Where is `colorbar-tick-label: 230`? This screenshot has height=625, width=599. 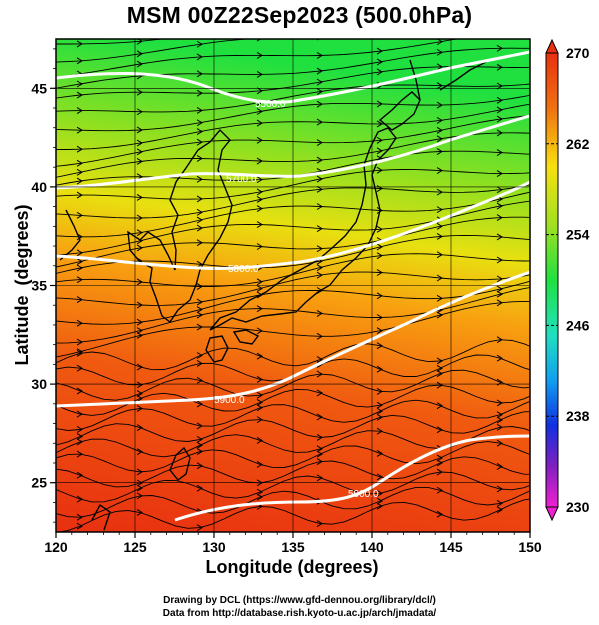 colorbar-tick-label: 230 is located at coordinates (578, 507).